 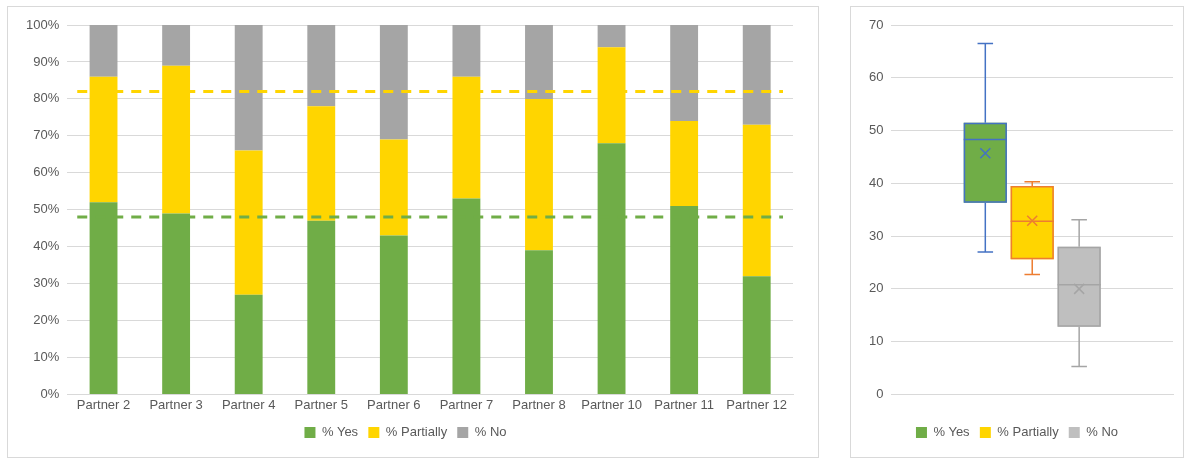 What do you see at coordinates (46, 283) in the screenshot?
I see `y-tick-label: 30%` at bounding box center [46, 283].